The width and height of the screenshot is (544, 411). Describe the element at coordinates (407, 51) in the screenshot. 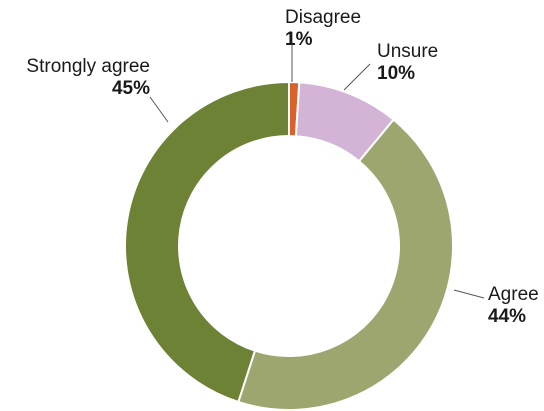

I see `slice-label-unsure: Unsure` at that location.